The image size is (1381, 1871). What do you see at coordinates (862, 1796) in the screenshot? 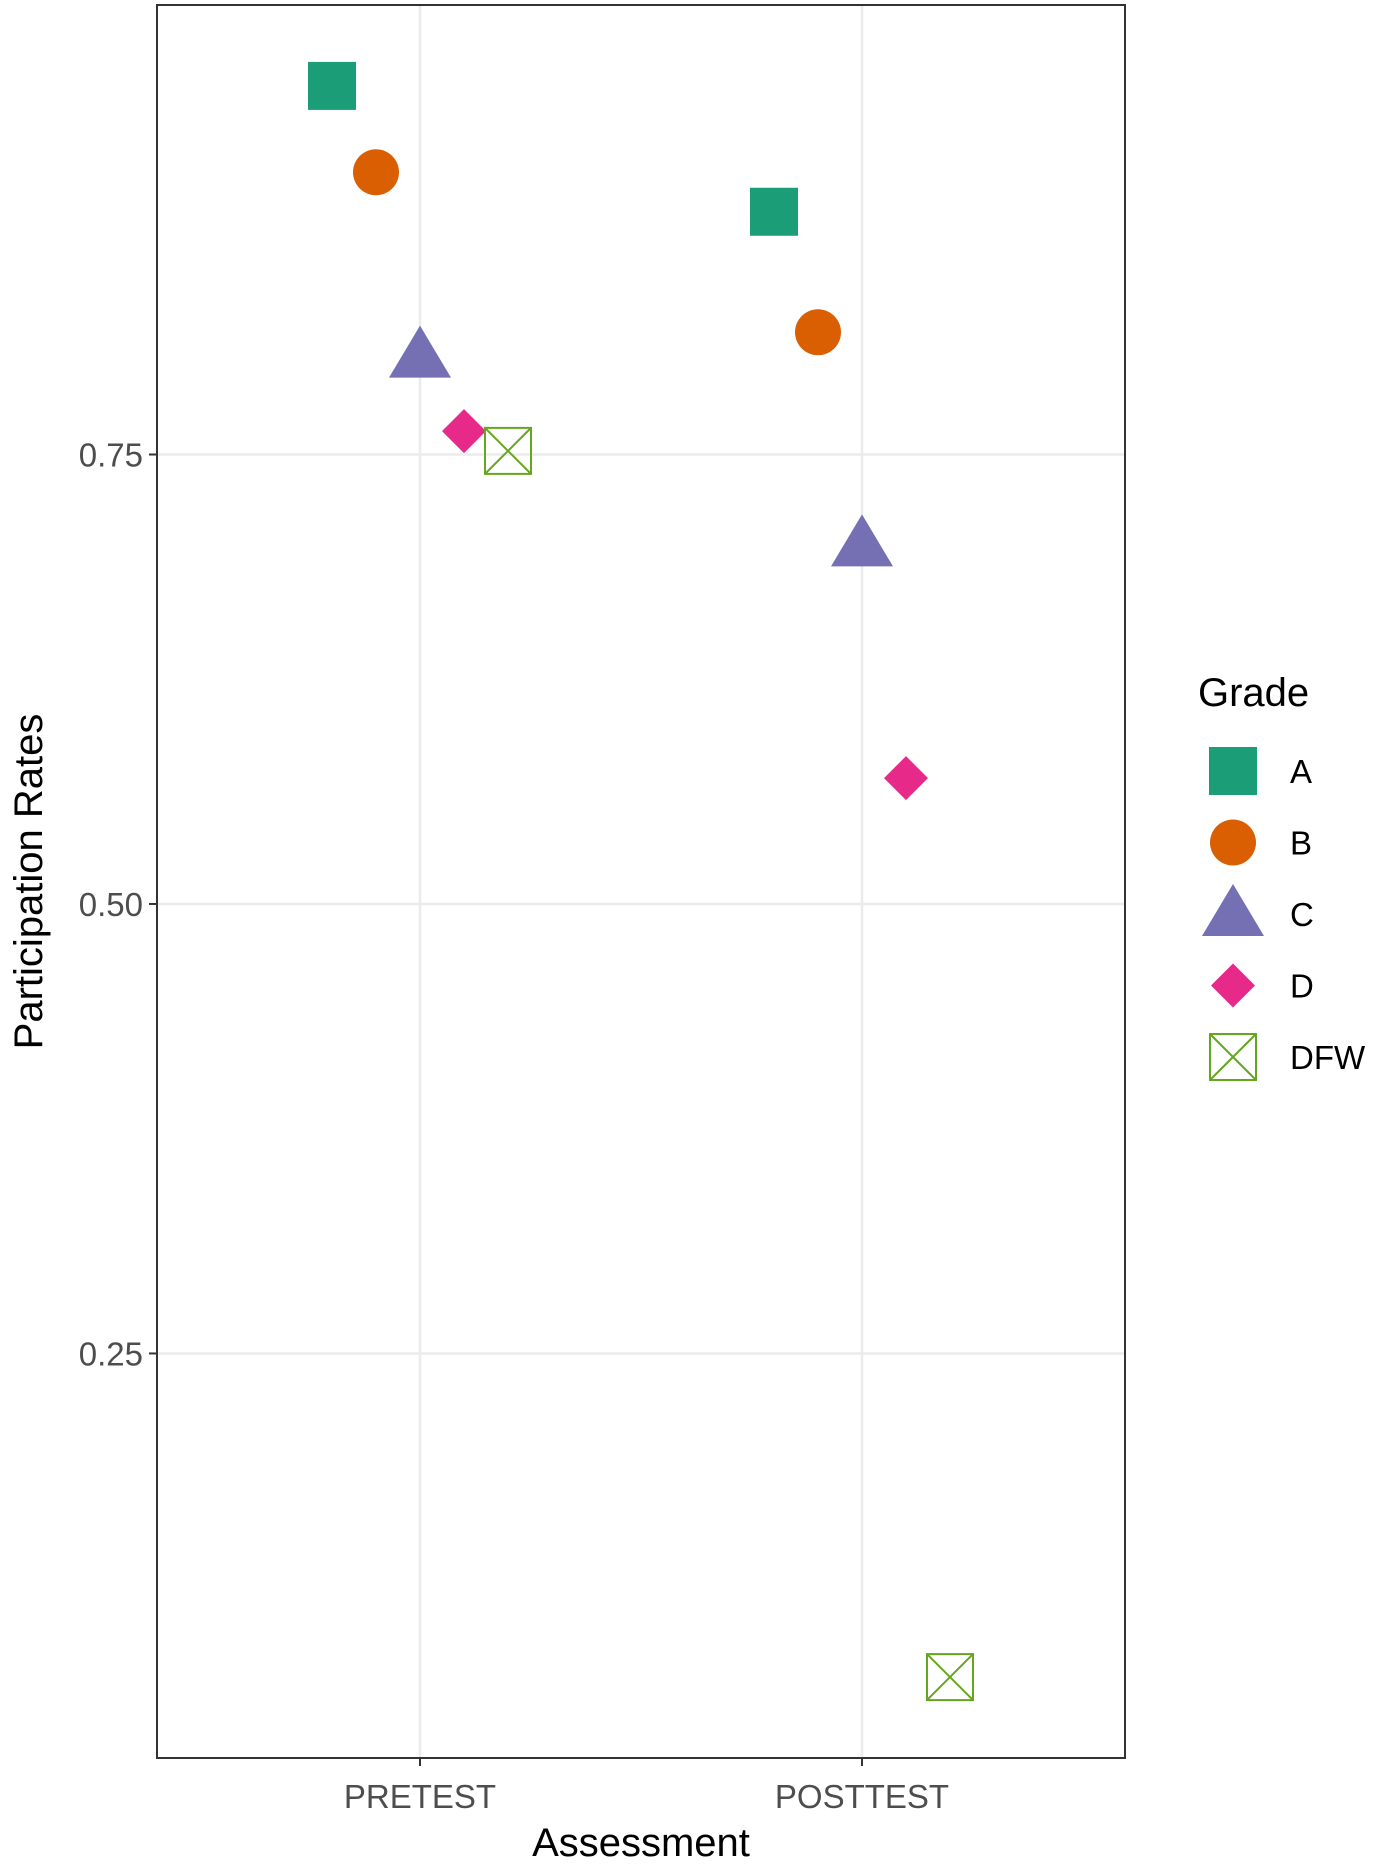
I see `x-tick-label: POSTTEST` at bounding box center [862, 1796].